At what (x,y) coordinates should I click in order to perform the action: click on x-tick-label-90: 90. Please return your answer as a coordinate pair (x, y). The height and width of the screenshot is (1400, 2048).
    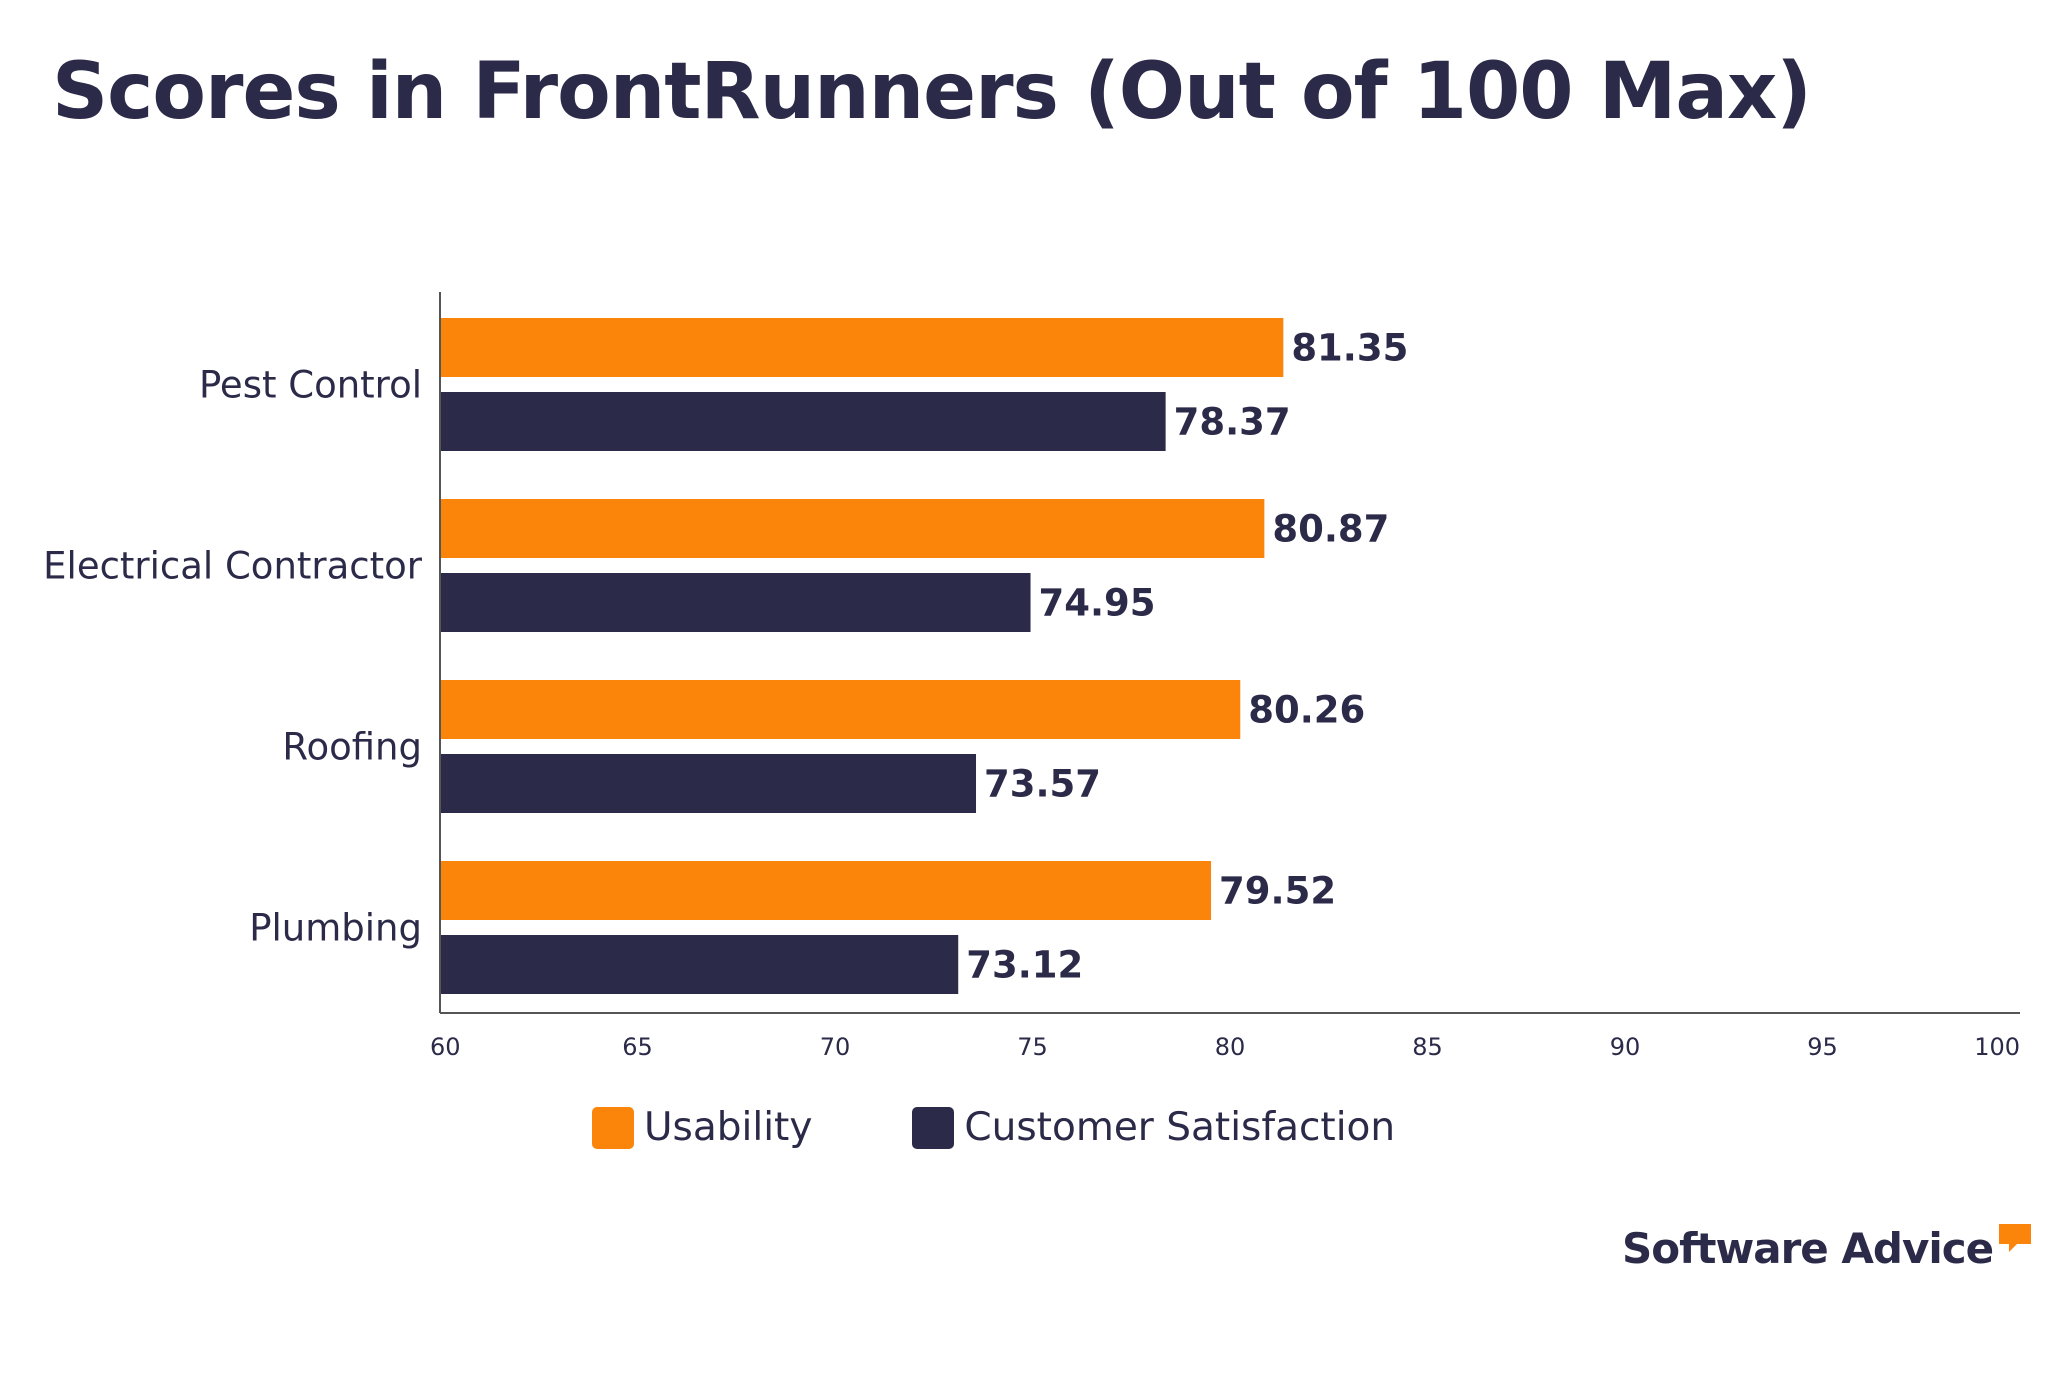
    Looking at the image, I should click on (1625, 1047).